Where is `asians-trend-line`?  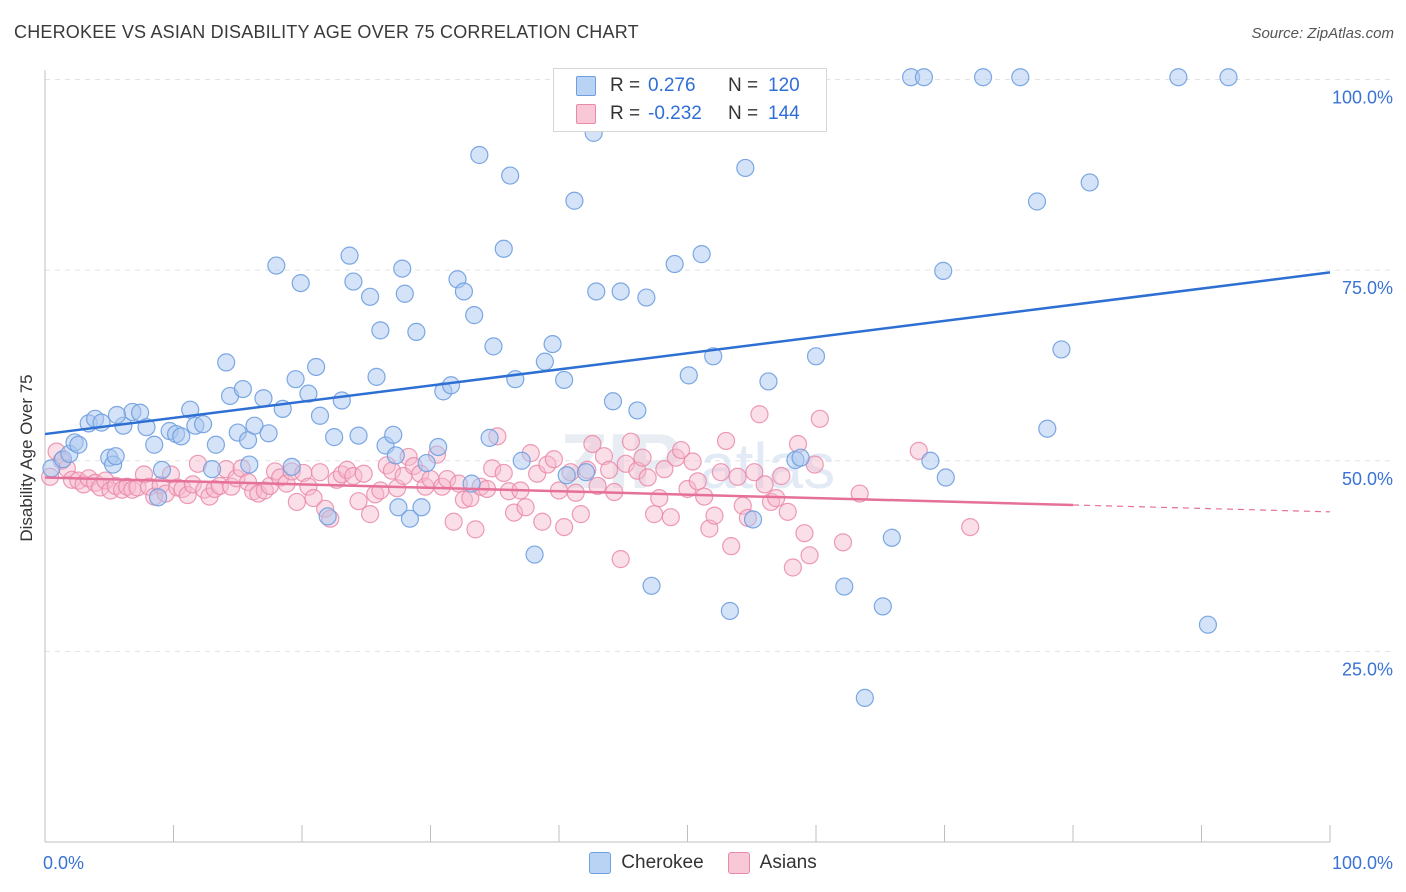 asians-trend-line is located at coordinates (559, 491).